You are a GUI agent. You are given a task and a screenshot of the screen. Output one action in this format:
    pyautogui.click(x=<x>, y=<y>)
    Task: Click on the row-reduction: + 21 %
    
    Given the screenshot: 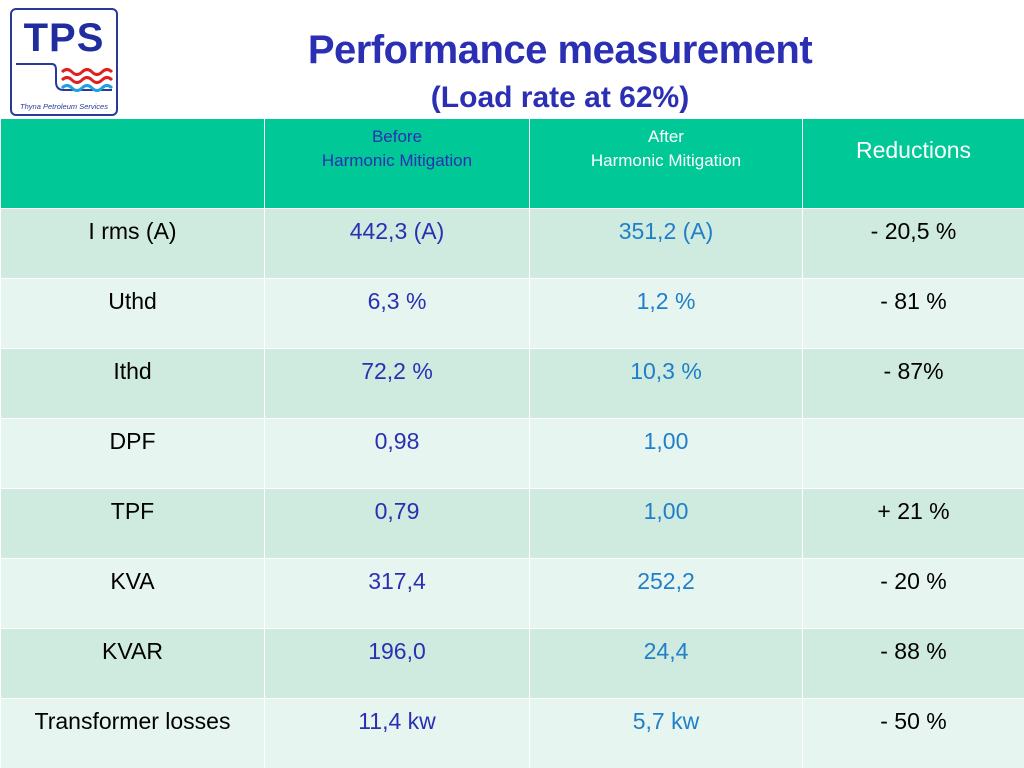 What is the action you would take?
    pyautogui.click(x=913, y=523)
    